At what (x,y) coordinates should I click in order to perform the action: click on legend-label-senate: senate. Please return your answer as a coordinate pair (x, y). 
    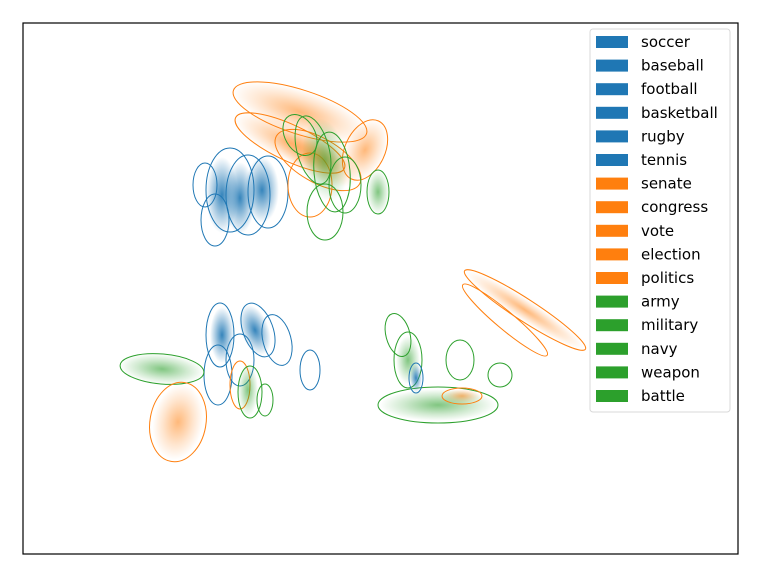
    Looking at the image, I should click on (666, 184).